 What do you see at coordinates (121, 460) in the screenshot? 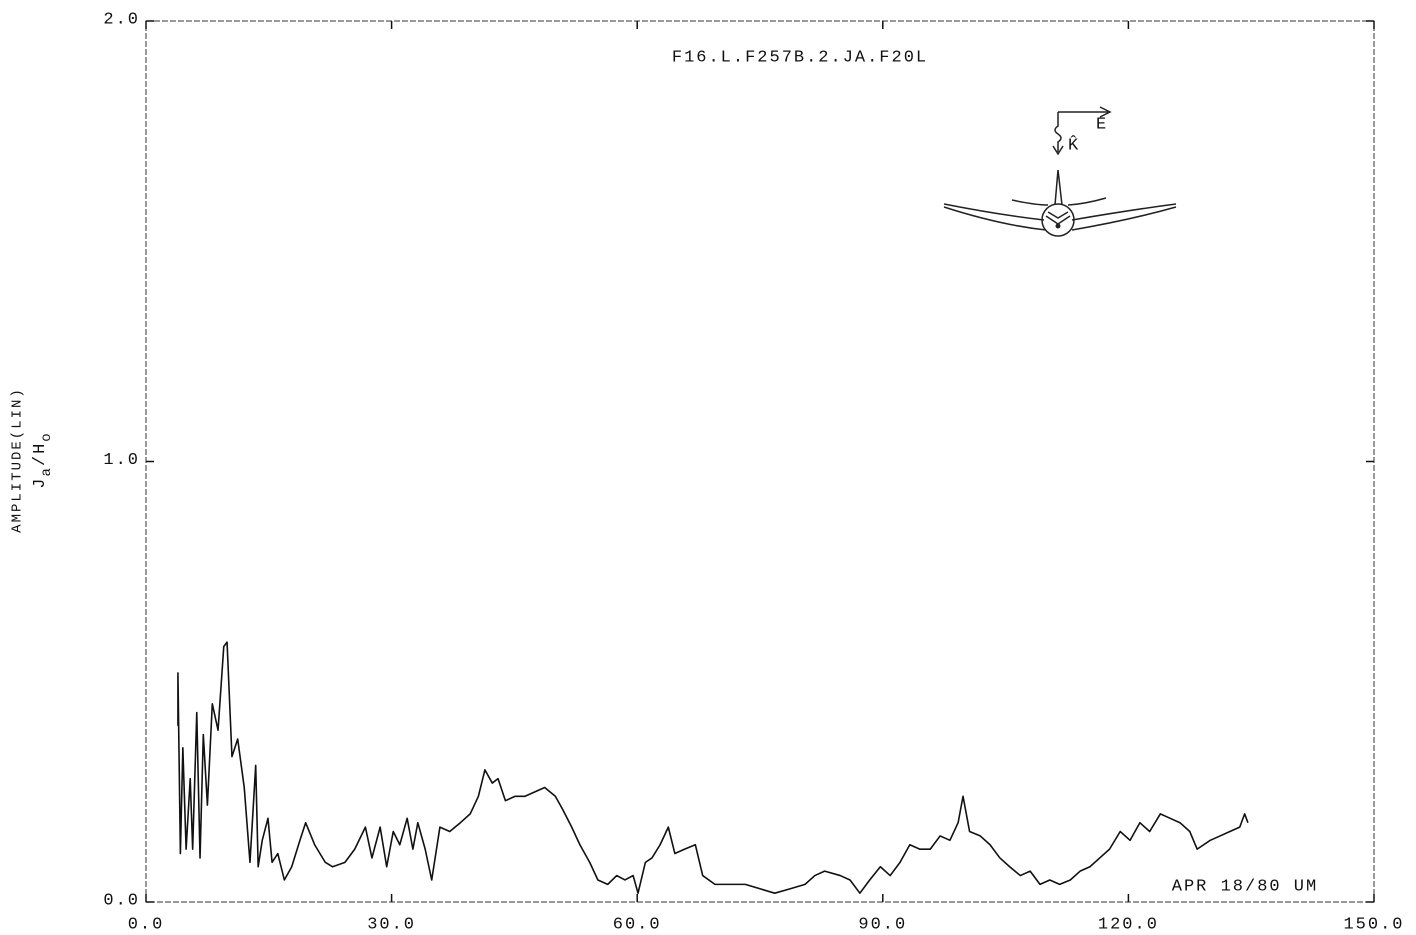
I see `y-tick-label: 1.0` at bounding box center [121, 460].